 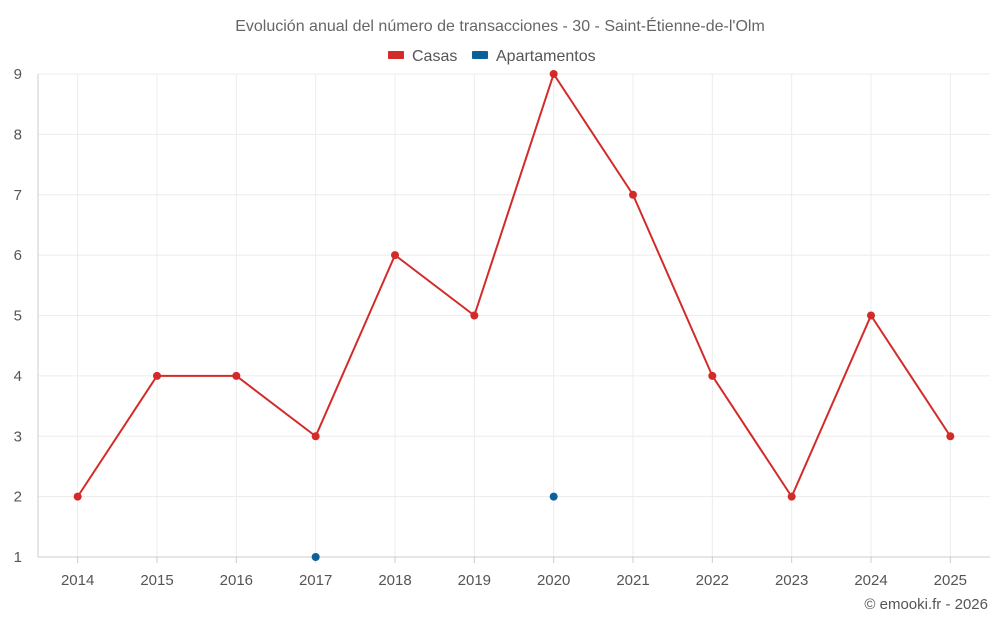 I want to click on x-tick-label: 2025, so click(x=950, y=580).